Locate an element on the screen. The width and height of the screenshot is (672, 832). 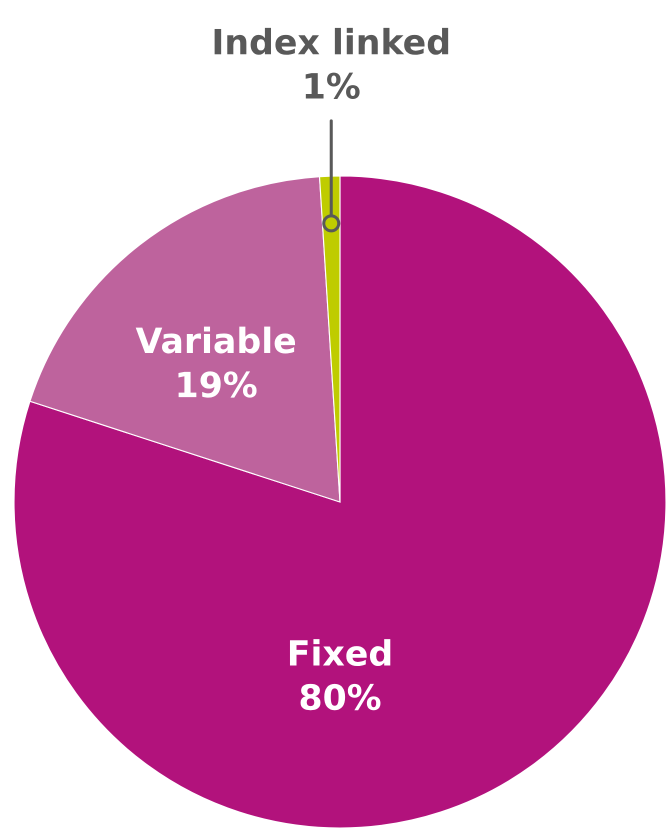
data-label: 80% is located at coordinates (340, 697).